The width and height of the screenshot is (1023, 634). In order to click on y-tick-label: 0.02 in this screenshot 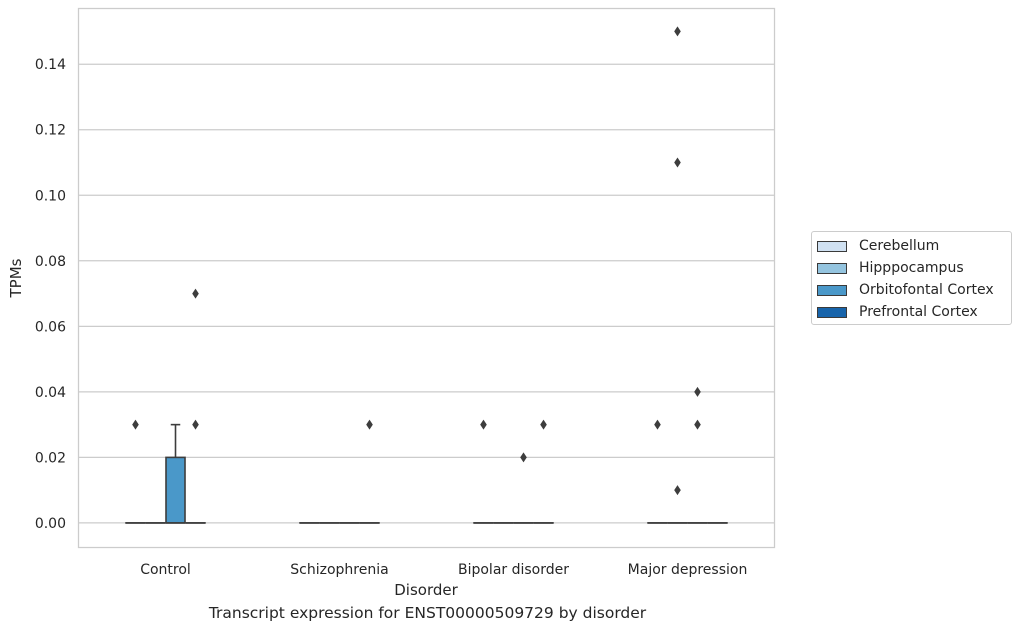, I will do `click(50, 458)`.